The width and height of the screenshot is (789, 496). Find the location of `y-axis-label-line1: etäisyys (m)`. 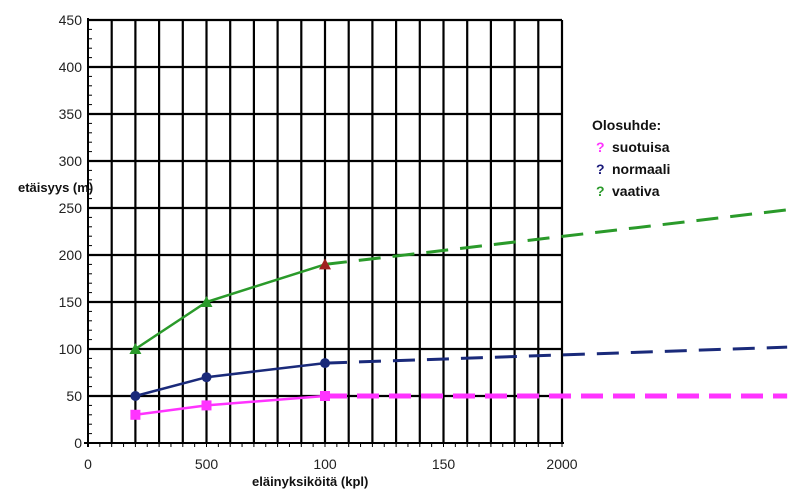

y-axis-label-line1: etäisyys (m) is located at coordinates (55, 187).